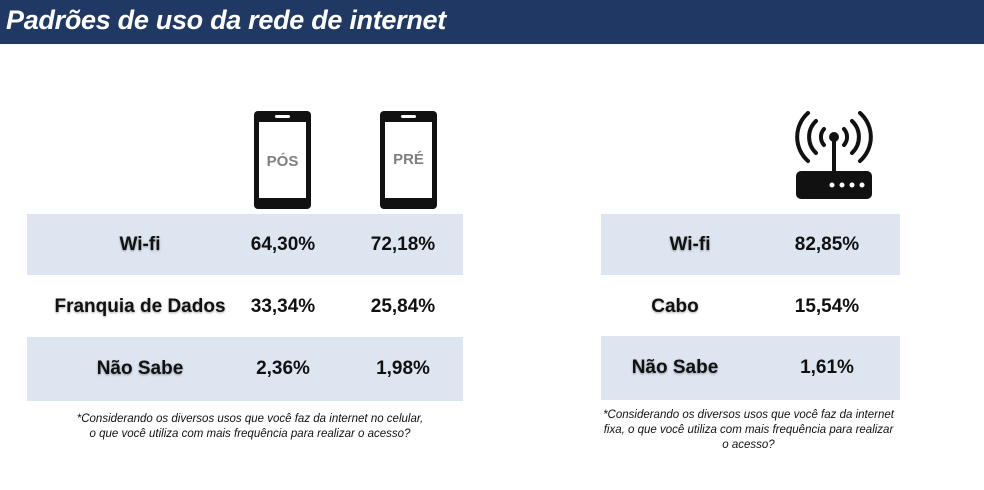 The height and width of the screenshot is (490, 984). I want to click on table-row: Franquia de Dados 33,34% 25,84%, so click(245, 306).